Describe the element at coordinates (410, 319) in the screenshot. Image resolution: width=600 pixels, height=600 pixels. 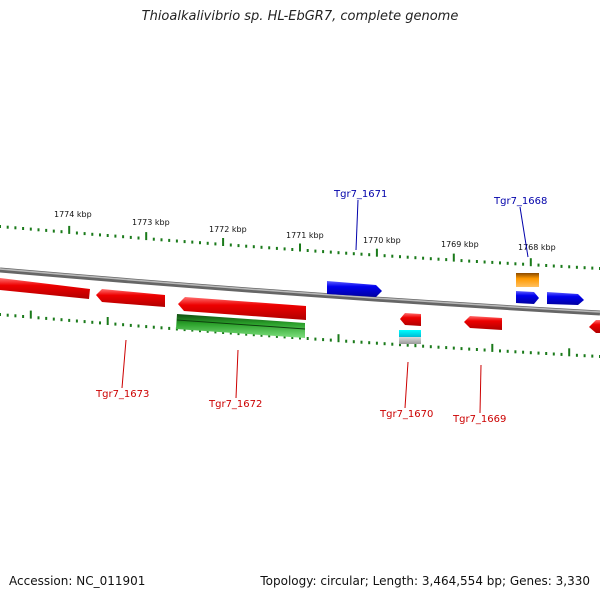
I see `gene-tgr7-1670-arrow` at that location.